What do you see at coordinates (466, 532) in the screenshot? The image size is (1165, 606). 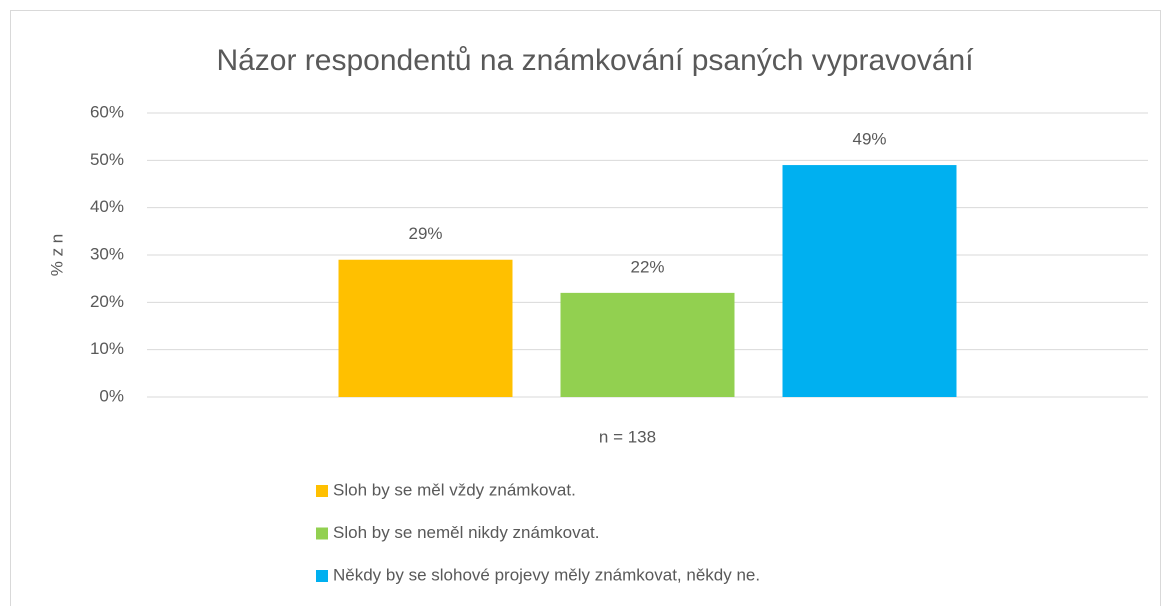 I see `legend-label: Sloh by se neměl nikdy známkovat.` at bounding box center [466, 532].